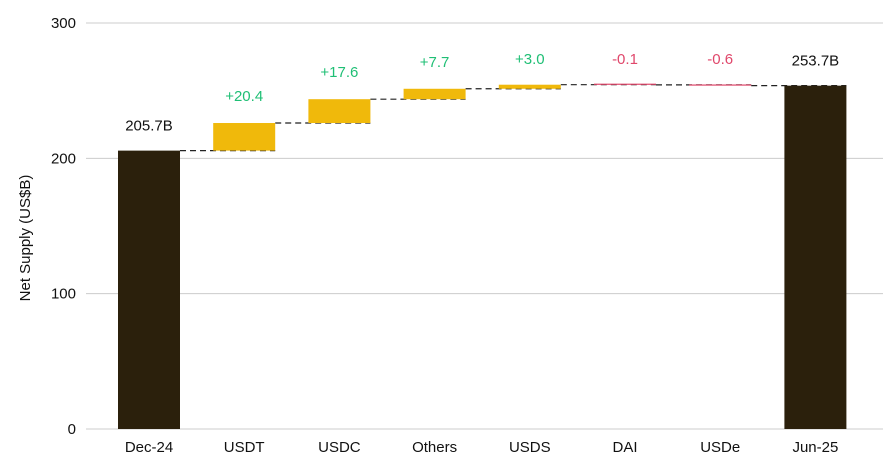 The width and height of the screenshot is (892, 470). I want to click on bar-usde, so click(720, 85).